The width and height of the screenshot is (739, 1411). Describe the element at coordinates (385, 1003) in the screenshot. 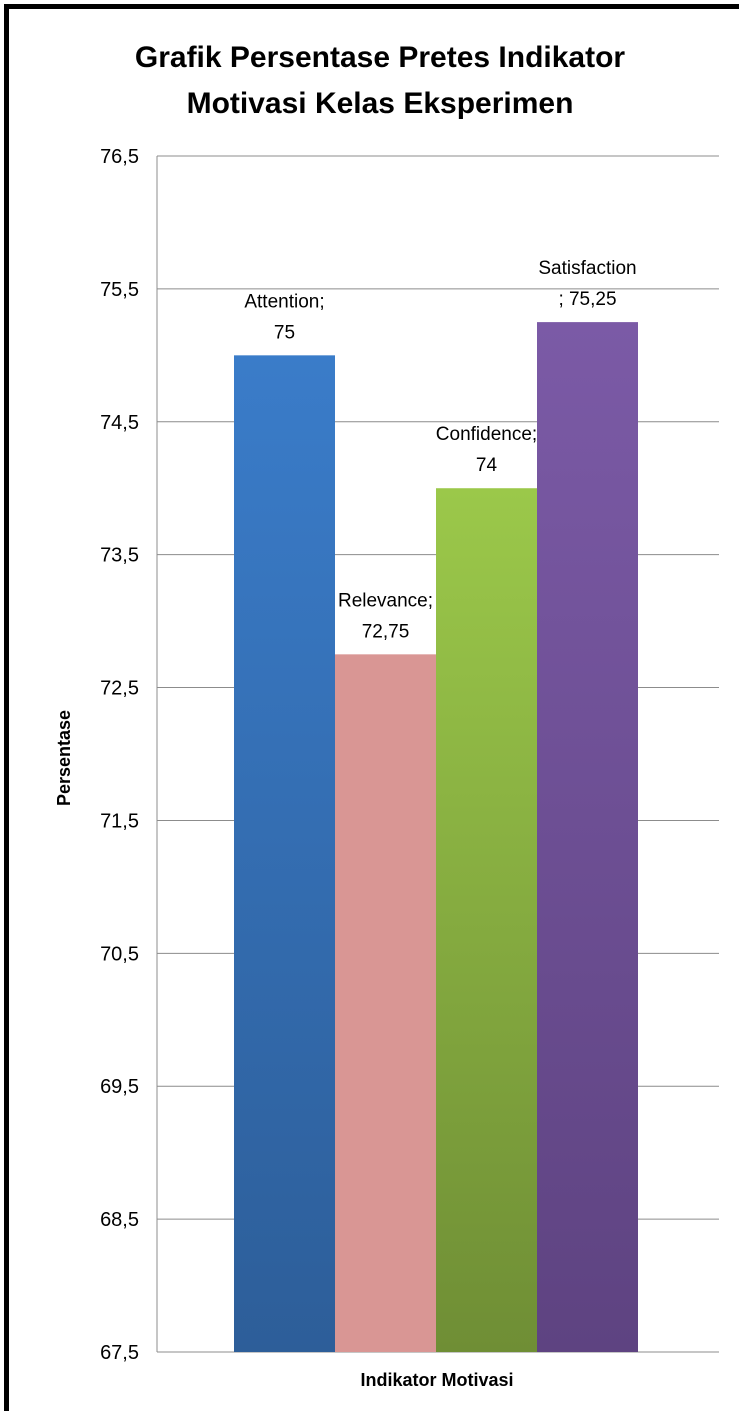

I see `bar-relevance` at that location.